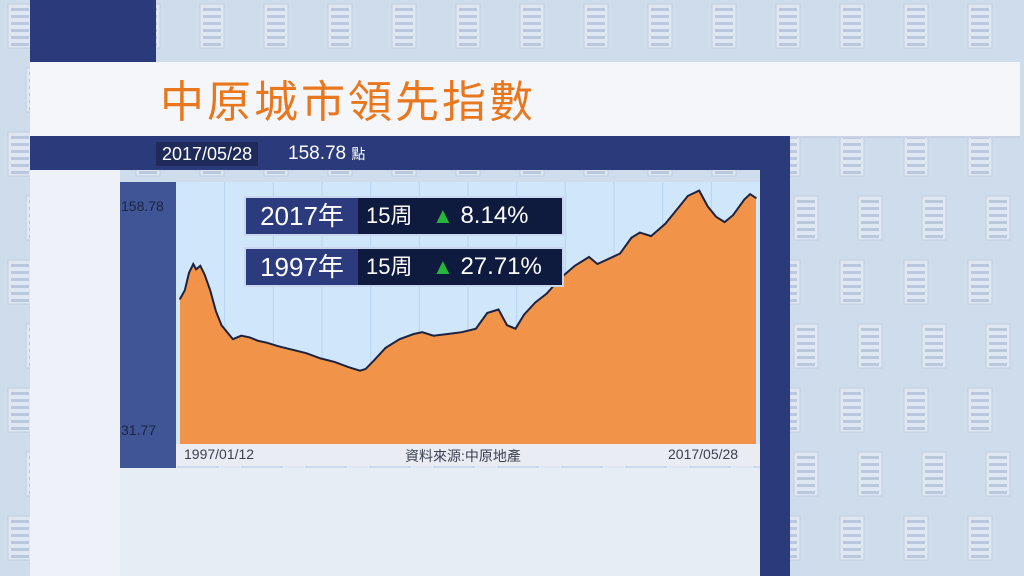 This screenshot has height=576, width=1024. Describe the element at coordinates (494, 215) in the screenshot. I see `stat-change-value: 8.14%` at that location.